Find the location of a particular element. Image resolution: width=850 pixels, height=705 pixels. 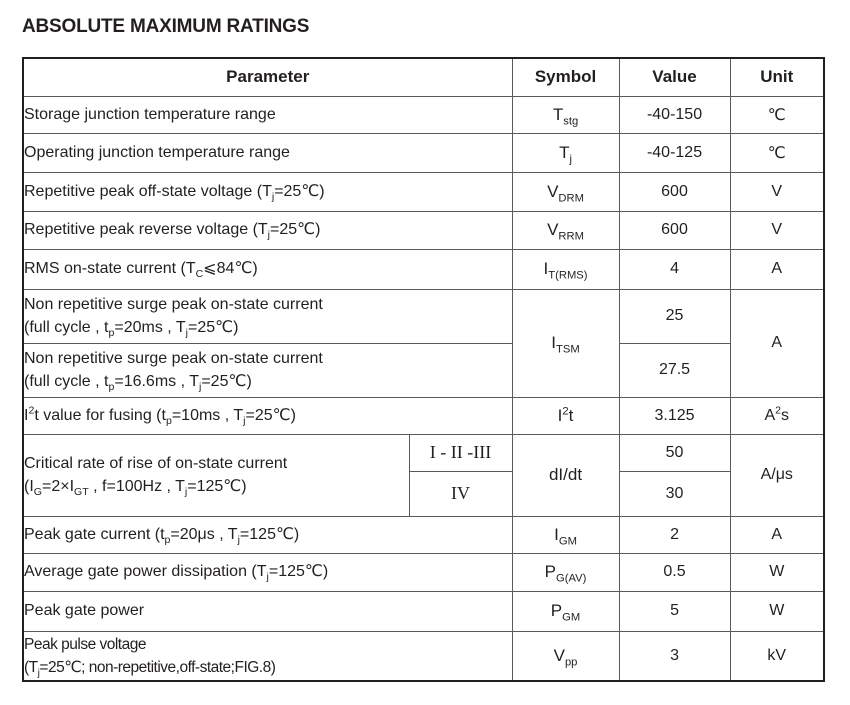

parameter-cell: Average gate power dissipation (Tj=125℃) is located at coordinates (267, 572).